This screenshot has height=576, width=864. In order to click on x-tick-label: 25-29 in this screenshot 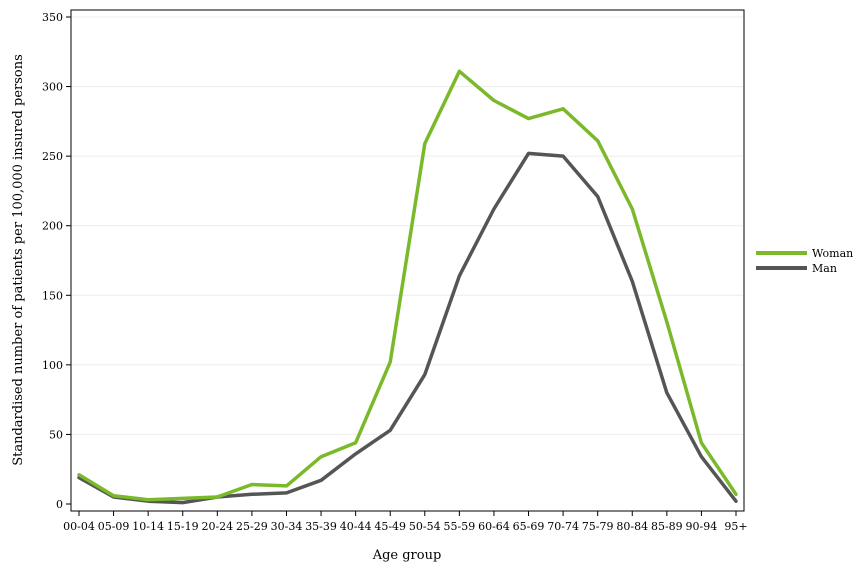, I will do `click(252, 526)`.